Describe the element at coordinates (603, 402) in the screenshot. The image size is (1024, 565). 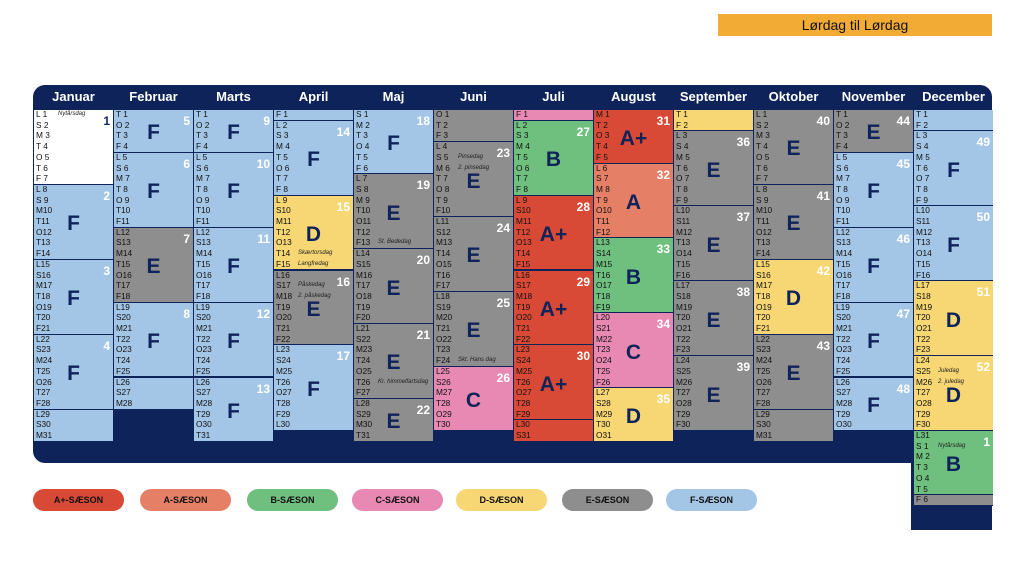
I see `day-cell: S28` at that location.